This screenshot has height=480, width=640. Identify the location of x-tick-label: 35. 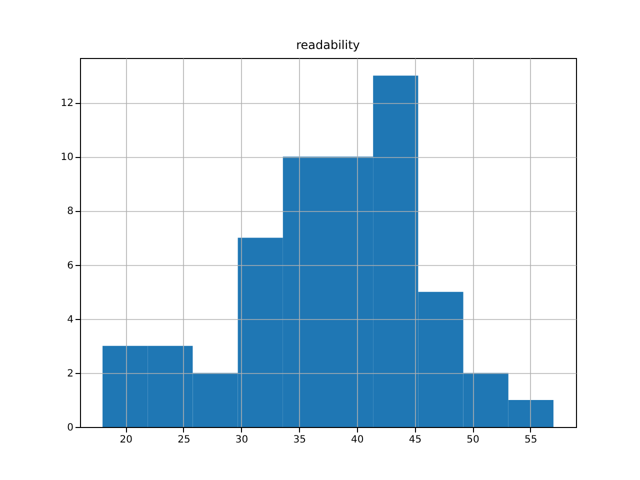
(299, 440).